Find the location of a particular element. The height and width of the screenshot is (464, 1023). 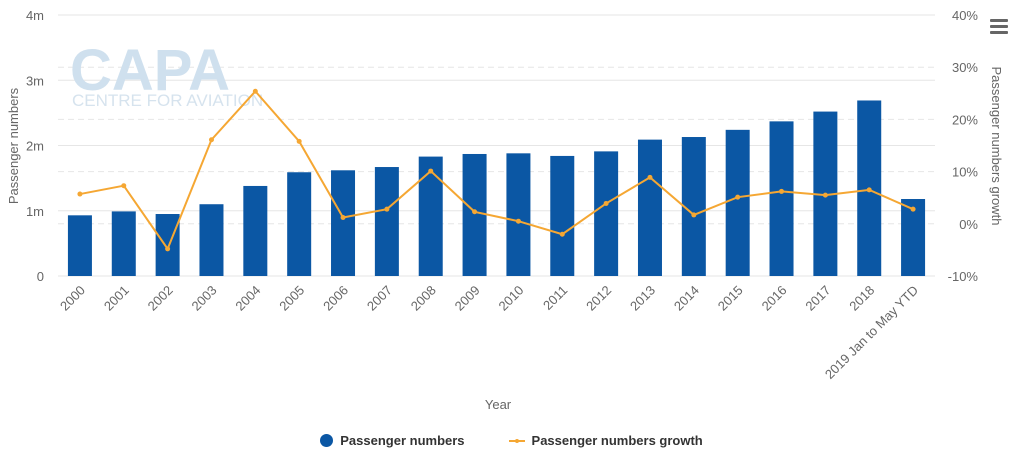

legend-bar-marker is located at coordinates (327, 440).